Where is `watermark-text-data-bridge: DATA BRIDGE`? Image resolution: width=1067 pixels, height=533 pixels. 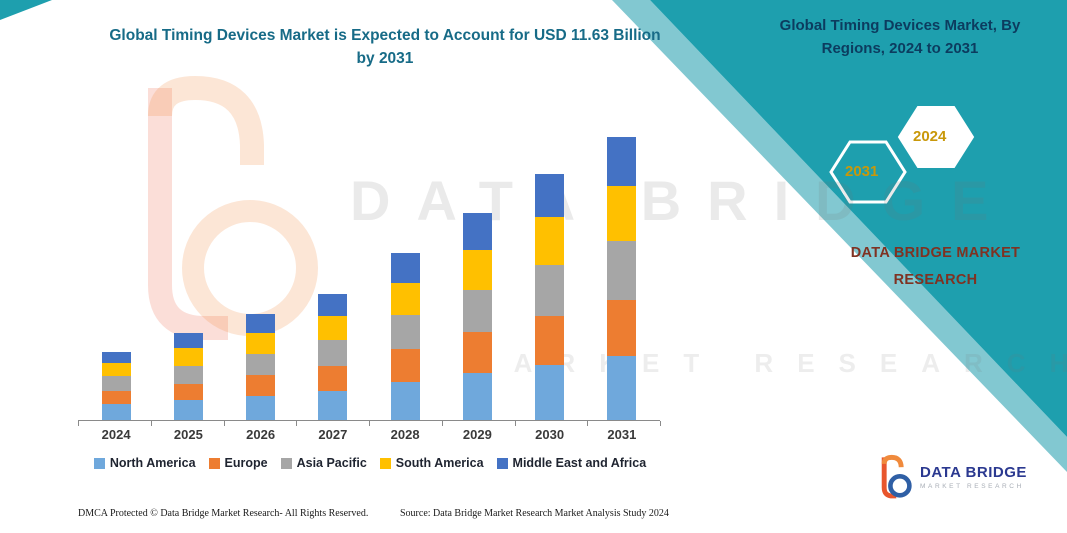
watermark-text-data-bridge: DATA BRIDGE is located at coordinates (682, 200).